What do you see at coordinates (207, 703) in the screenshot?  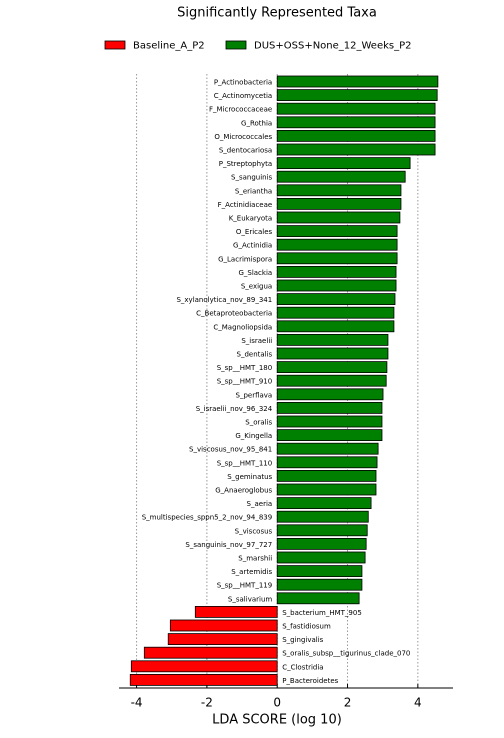 I see `x-tick-label: -2` at bounding box center [207, 703].